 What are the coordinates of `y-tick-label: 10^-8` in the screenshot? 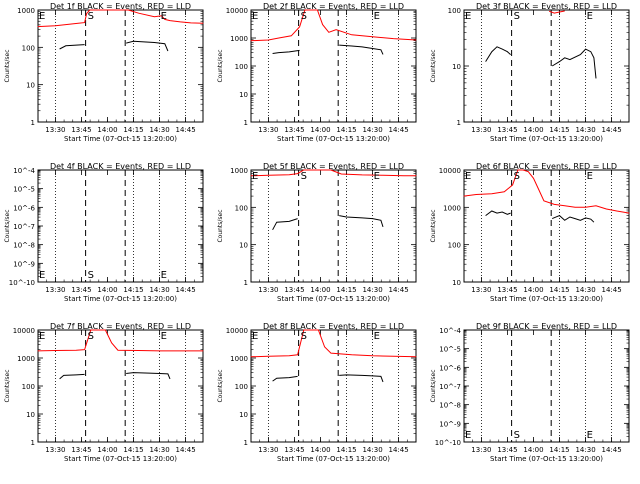 It's located at (24, 246).